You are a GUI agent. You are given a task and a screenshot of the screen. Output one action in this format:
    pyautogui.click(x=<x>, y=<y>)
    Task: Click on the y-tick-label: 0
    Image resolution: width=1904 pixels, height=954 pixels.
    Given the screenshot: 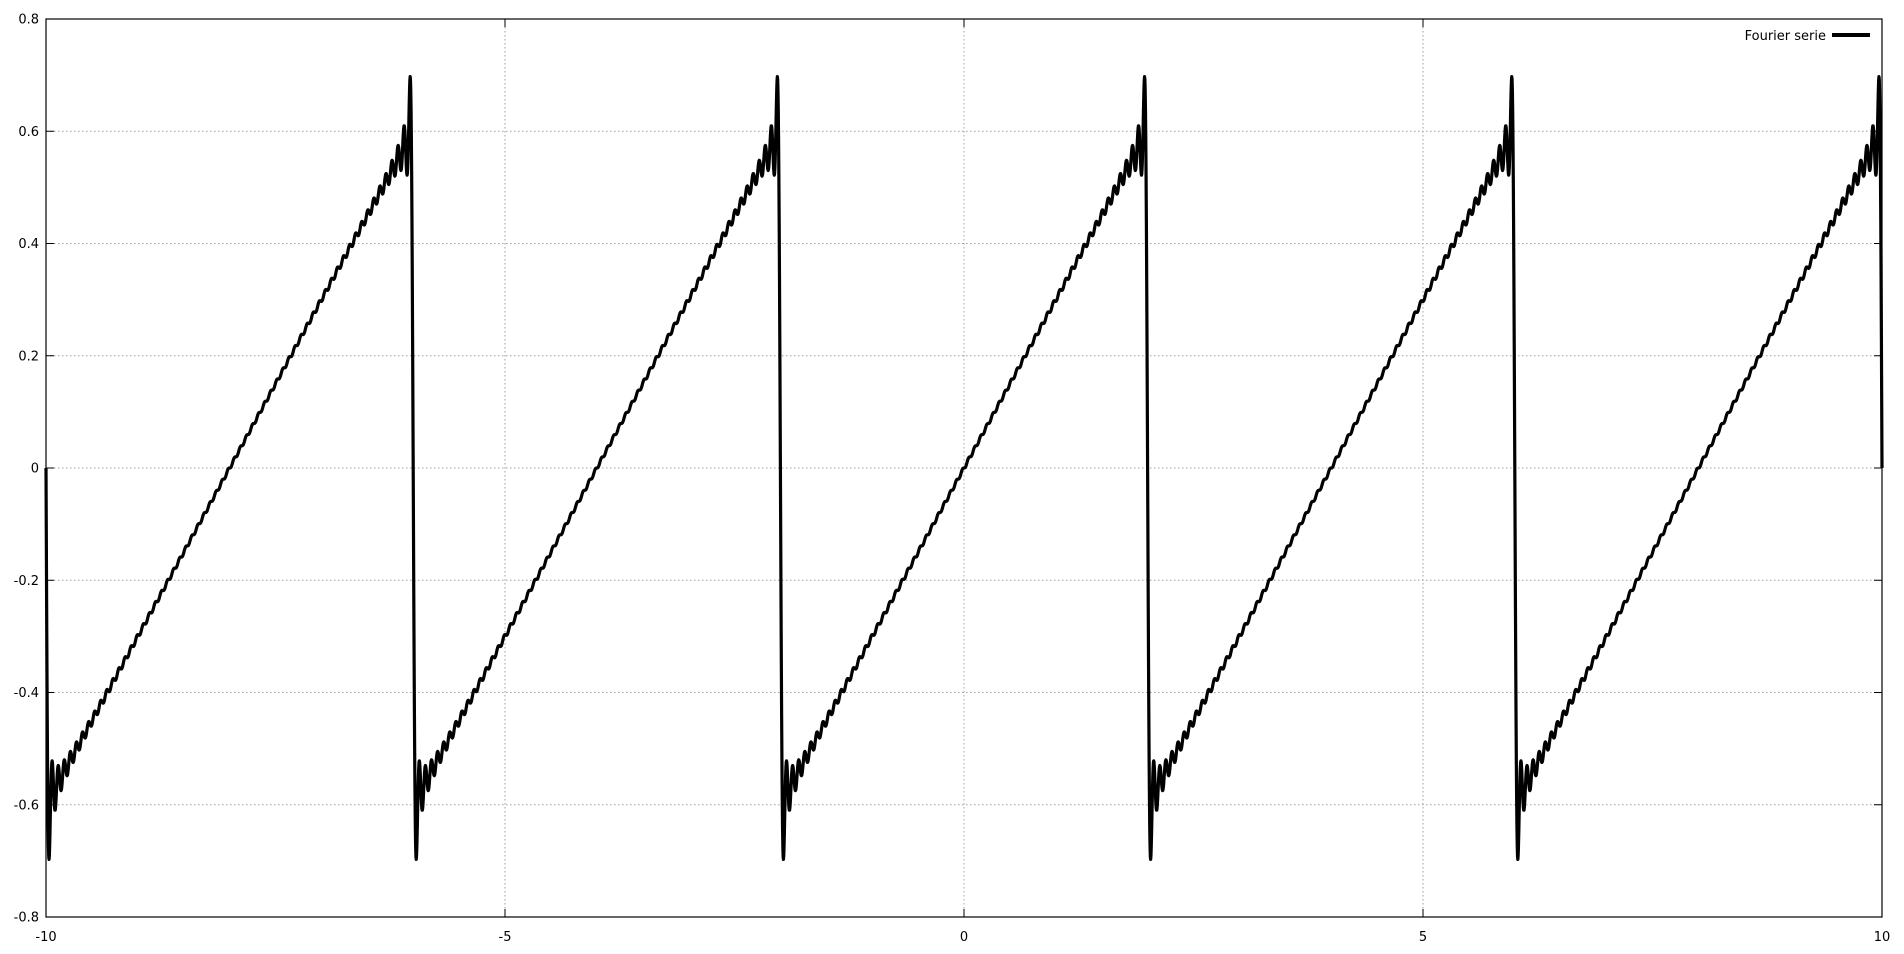 What is the action you would take?
    pyautogui.click(x=35, y=469)
    